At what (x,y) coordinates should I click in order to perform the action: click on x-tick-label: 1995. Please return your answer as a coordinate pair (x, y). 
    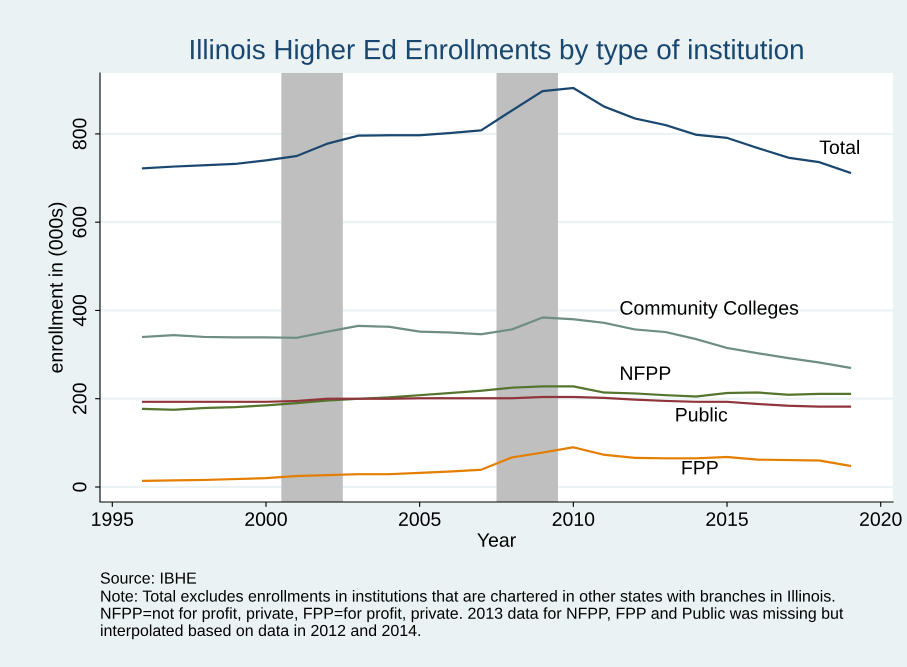
    Looking at the image, I should click on (113, 519).